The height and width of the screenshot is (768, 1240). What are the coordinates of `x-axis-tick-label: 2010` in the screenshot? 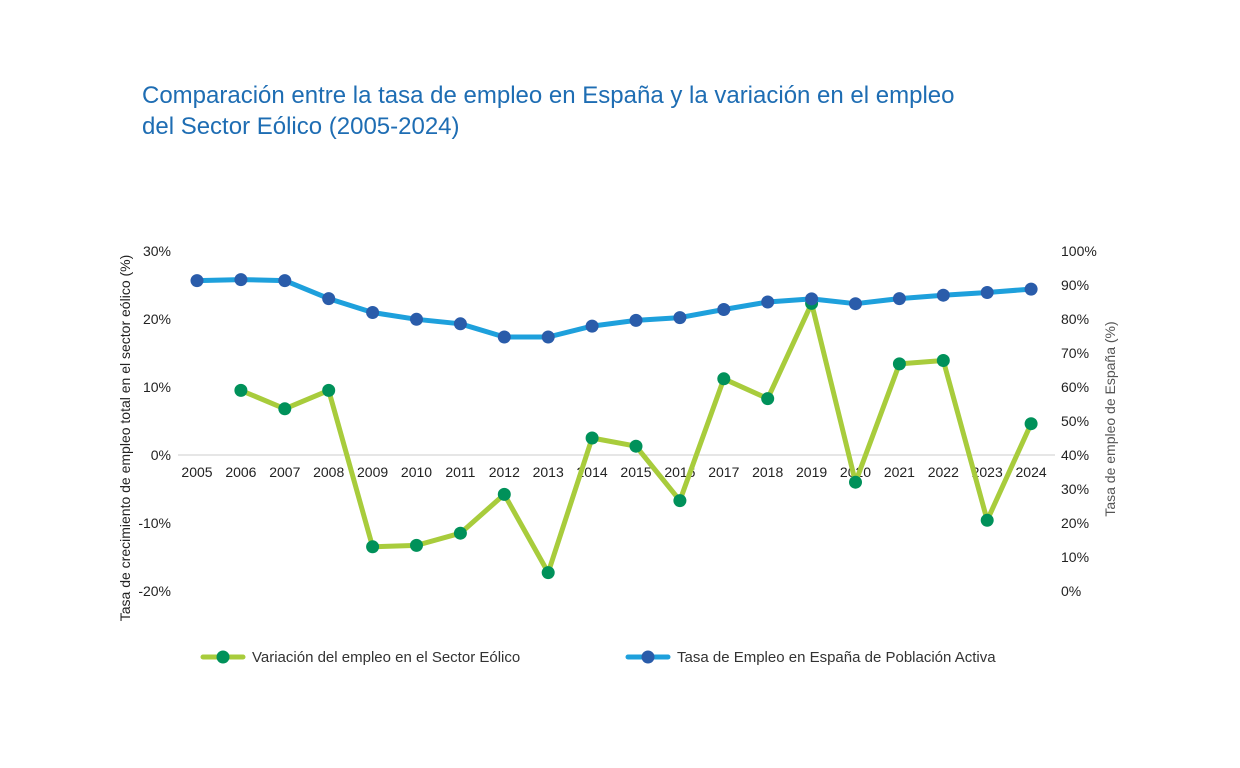 It's located at (416, 472).